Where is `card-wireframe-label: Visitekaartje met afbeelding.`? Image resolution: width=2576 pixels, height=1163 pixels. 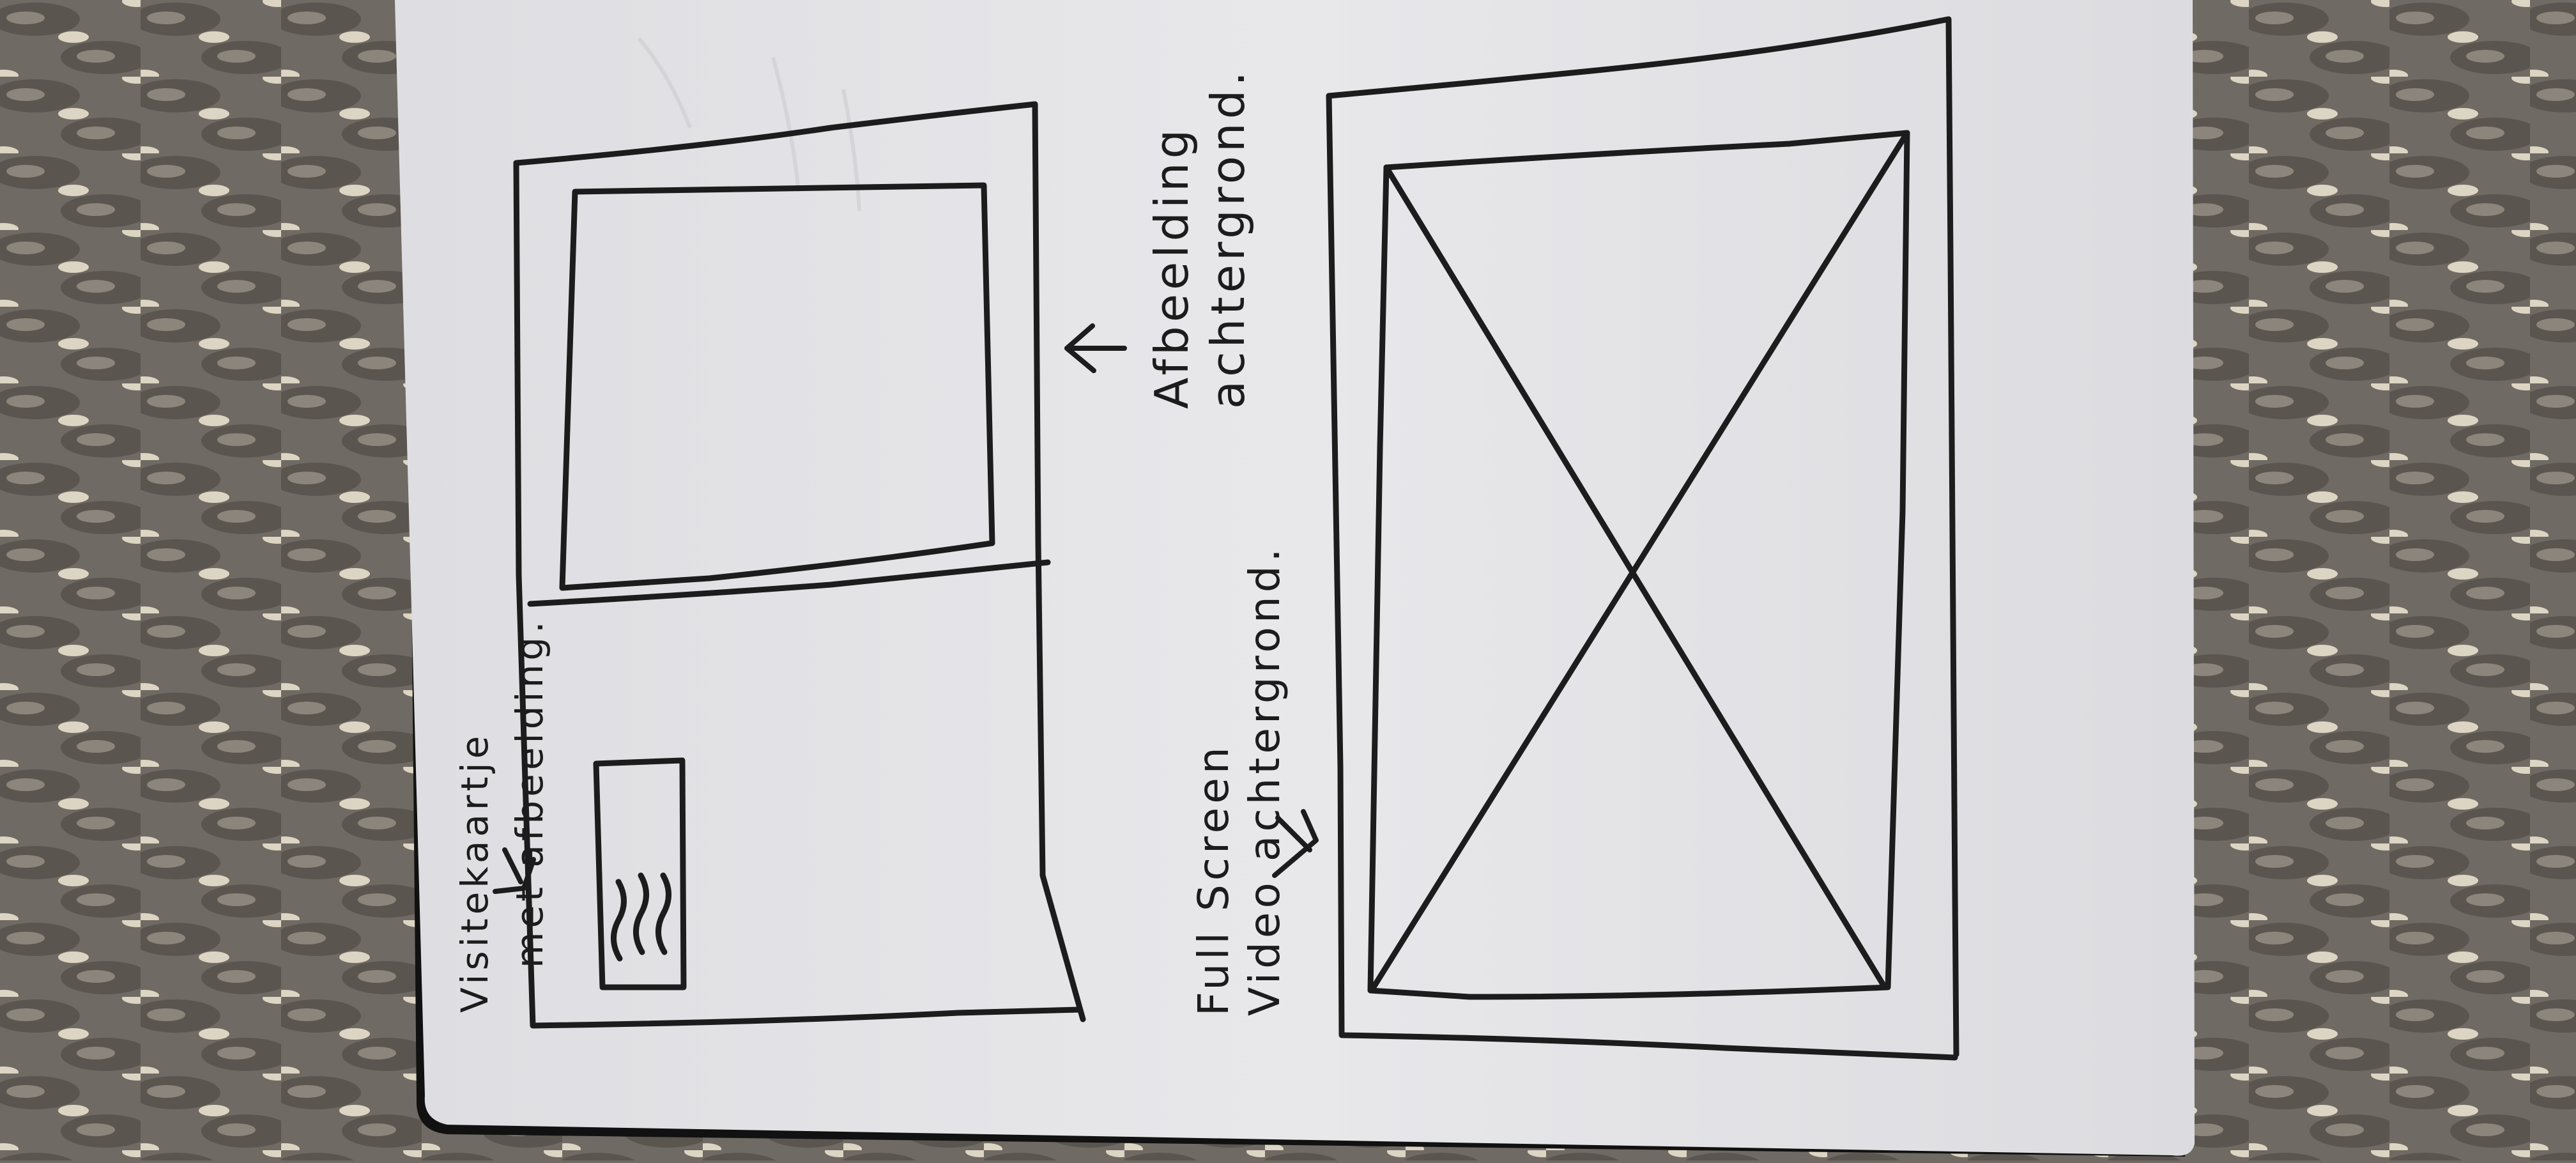
card-wireframe-label: Visitekaartje met afbeelding. is located at coordinates (502, 815).